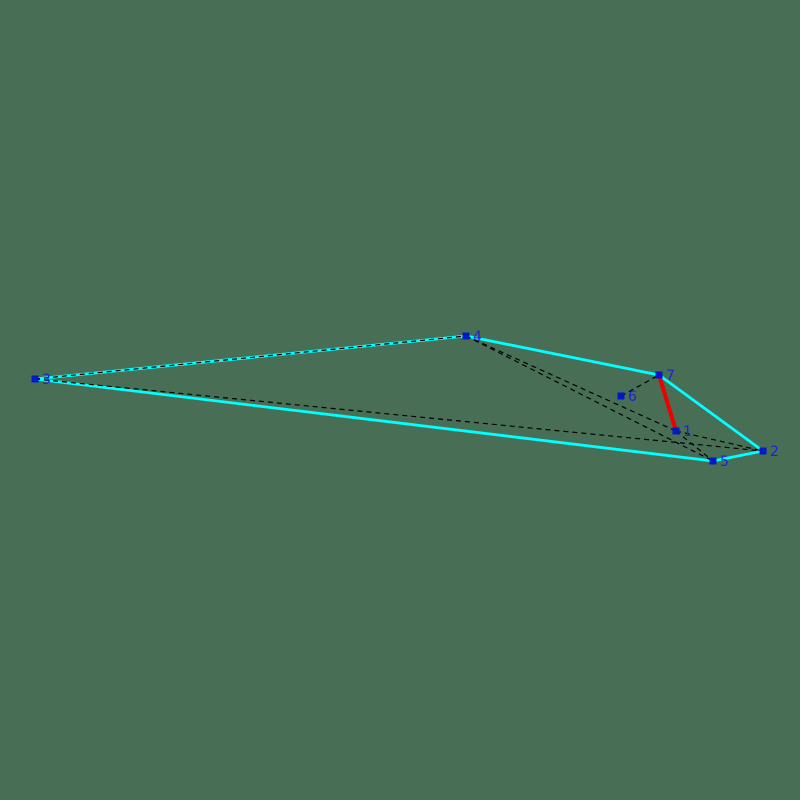 The width and height of the screenshot is (800, 800). What do you see at coordinates (774, 452) in the screenshot?
I see `node-label-2: 2` at bounding box center [774, 452].